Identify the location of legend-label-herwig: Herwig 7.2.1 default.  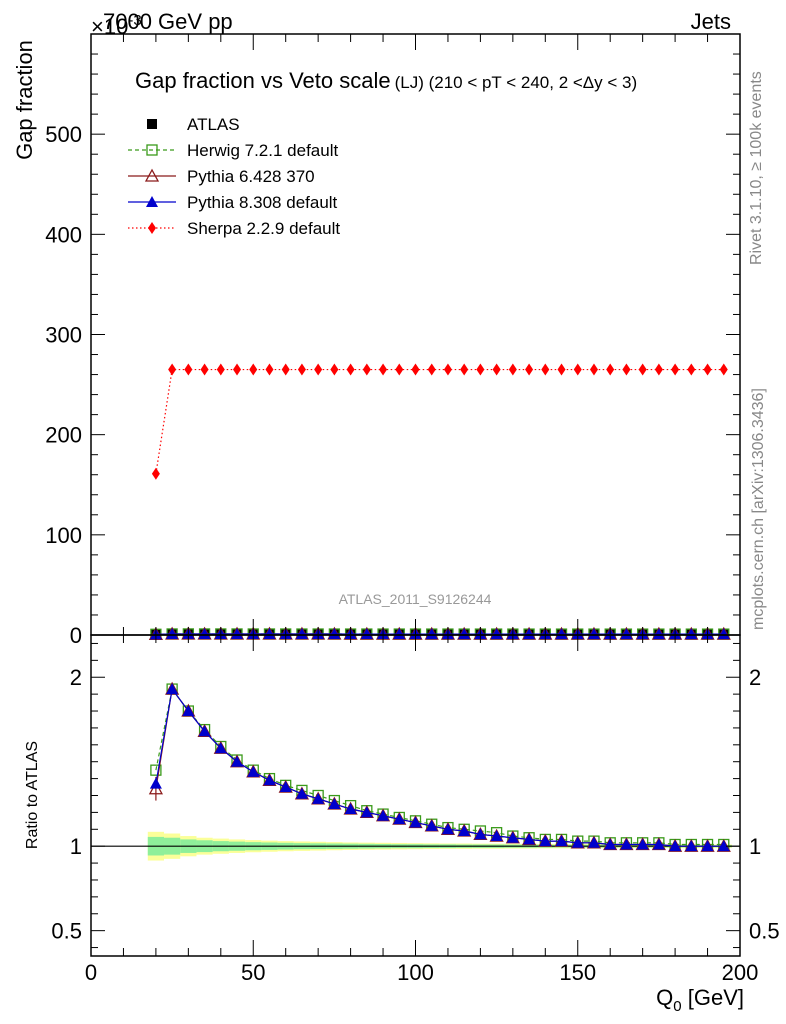
(262, 150).